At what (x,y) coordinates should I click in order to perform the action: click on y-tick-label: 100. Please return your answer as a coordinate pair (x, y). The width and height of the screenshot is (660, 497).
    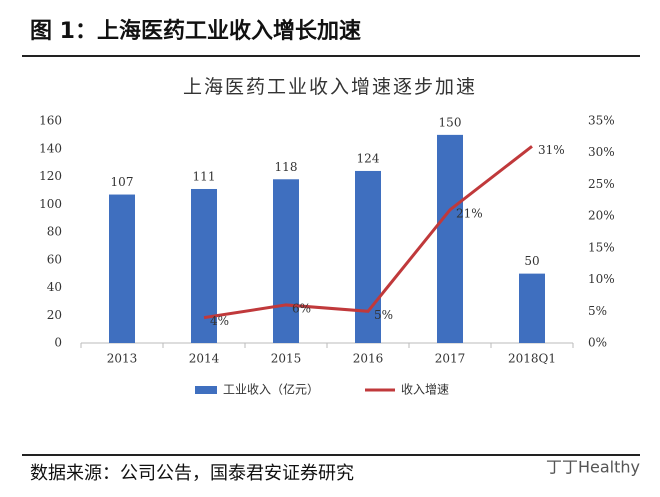
    Looking at the image, I should click on (50, 204).